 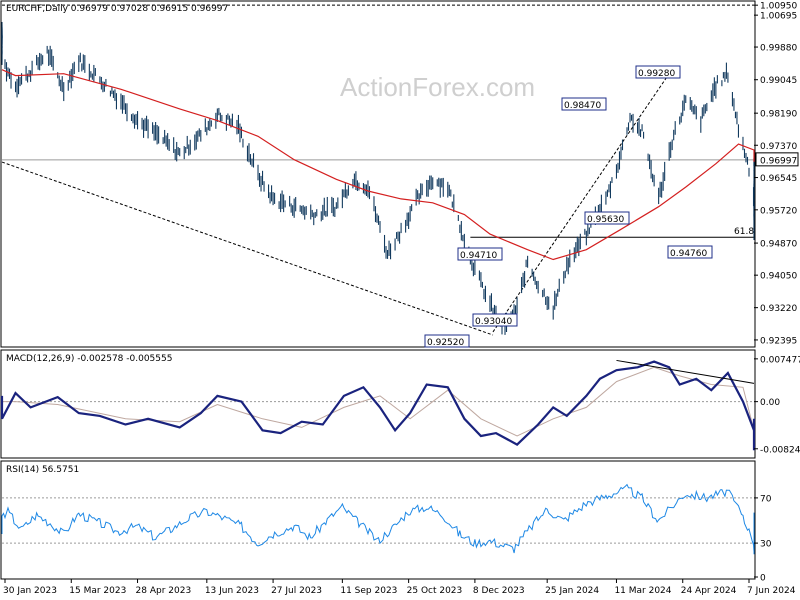 I want to click on rsi-tick-label: 70, so click(x=766, y=499).